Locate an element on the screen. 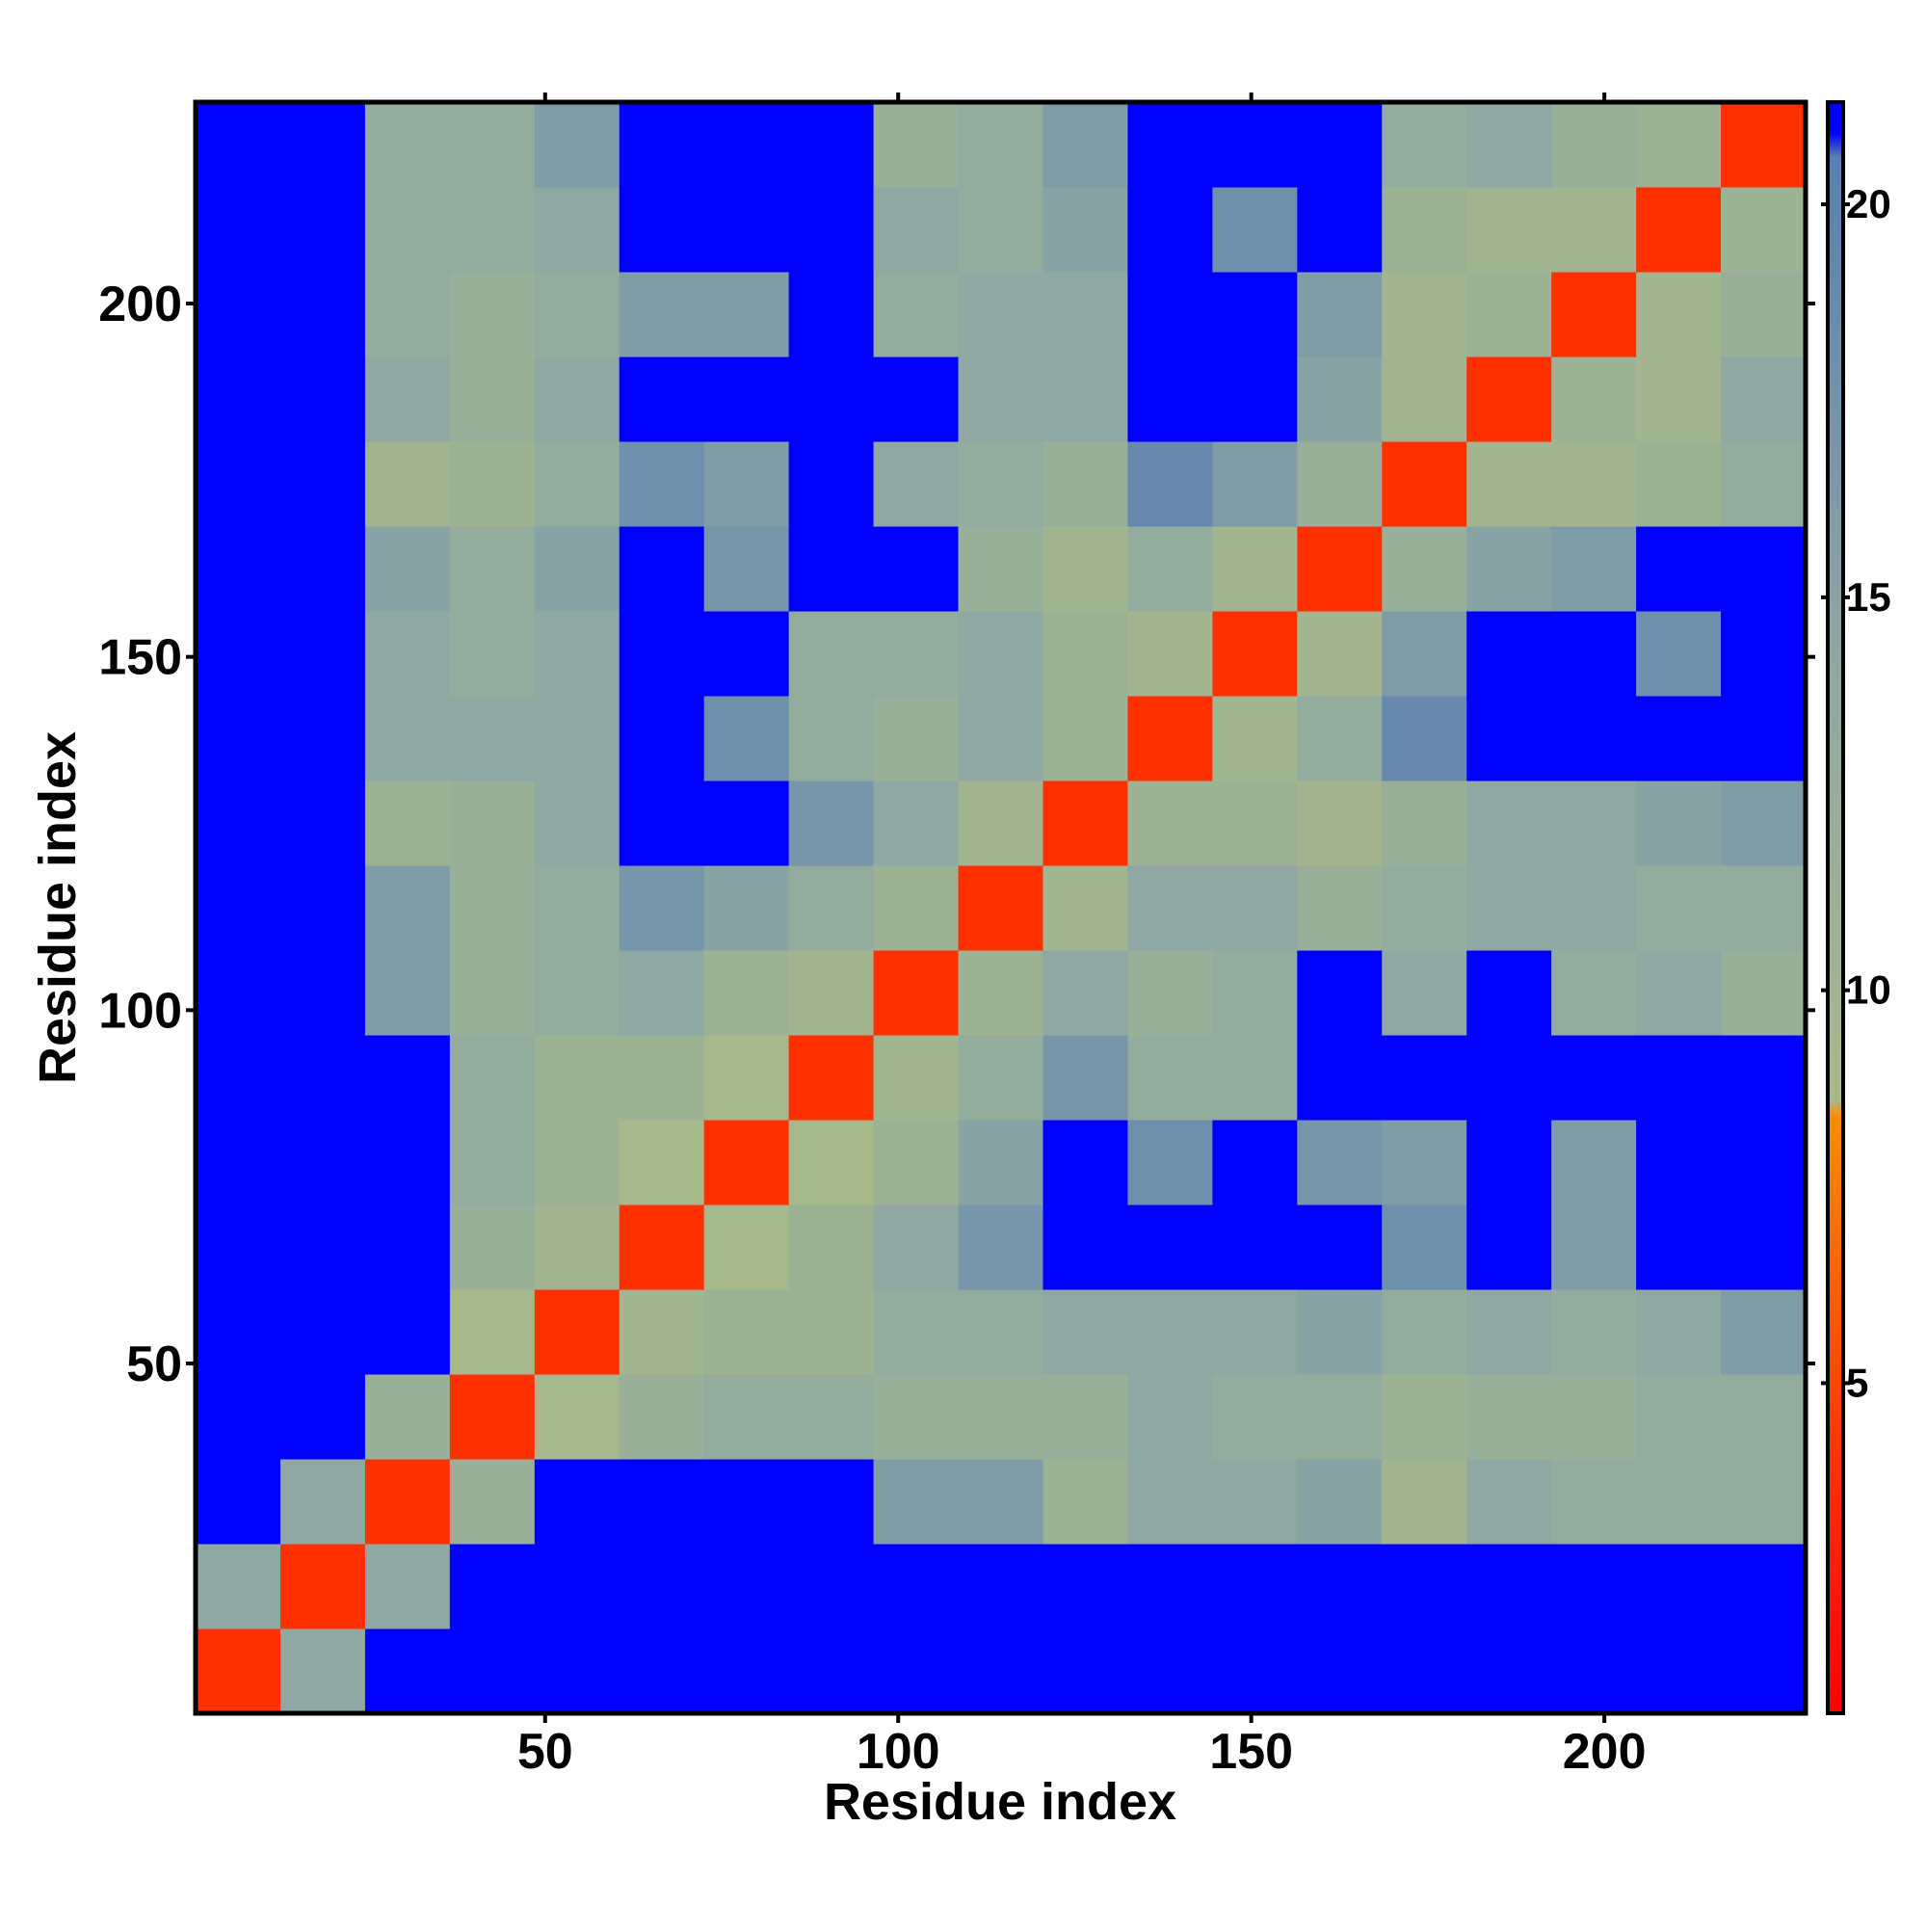 The height and width of the screenshot is (1932, 1927). colorbar-tick-label: 20 is located at coordinates (1868, 203).